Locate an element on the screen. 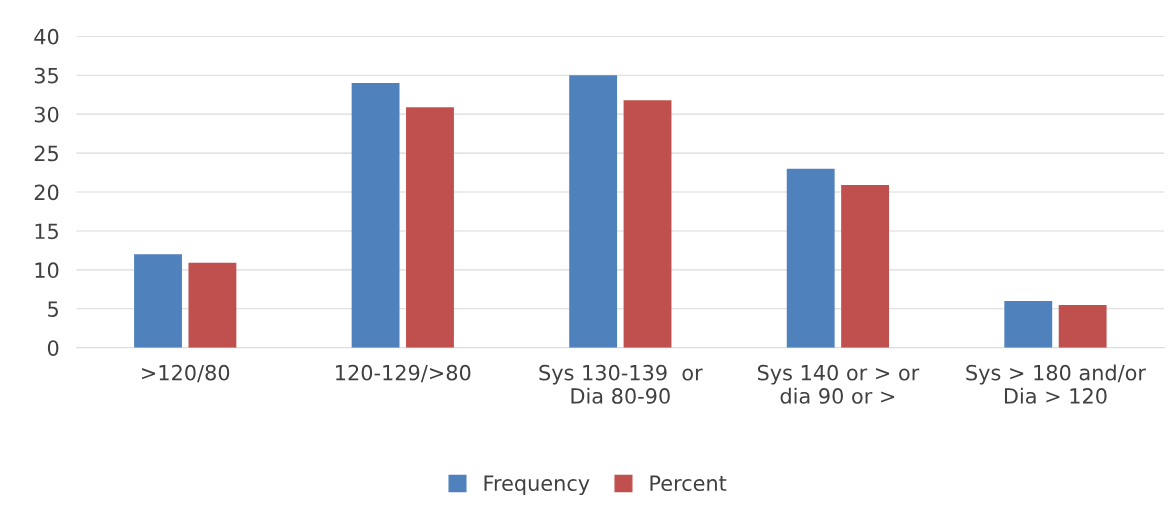 This screenshot has width=1176, height=519. y-tick-label: 20 is located at coordinates (46, 192).